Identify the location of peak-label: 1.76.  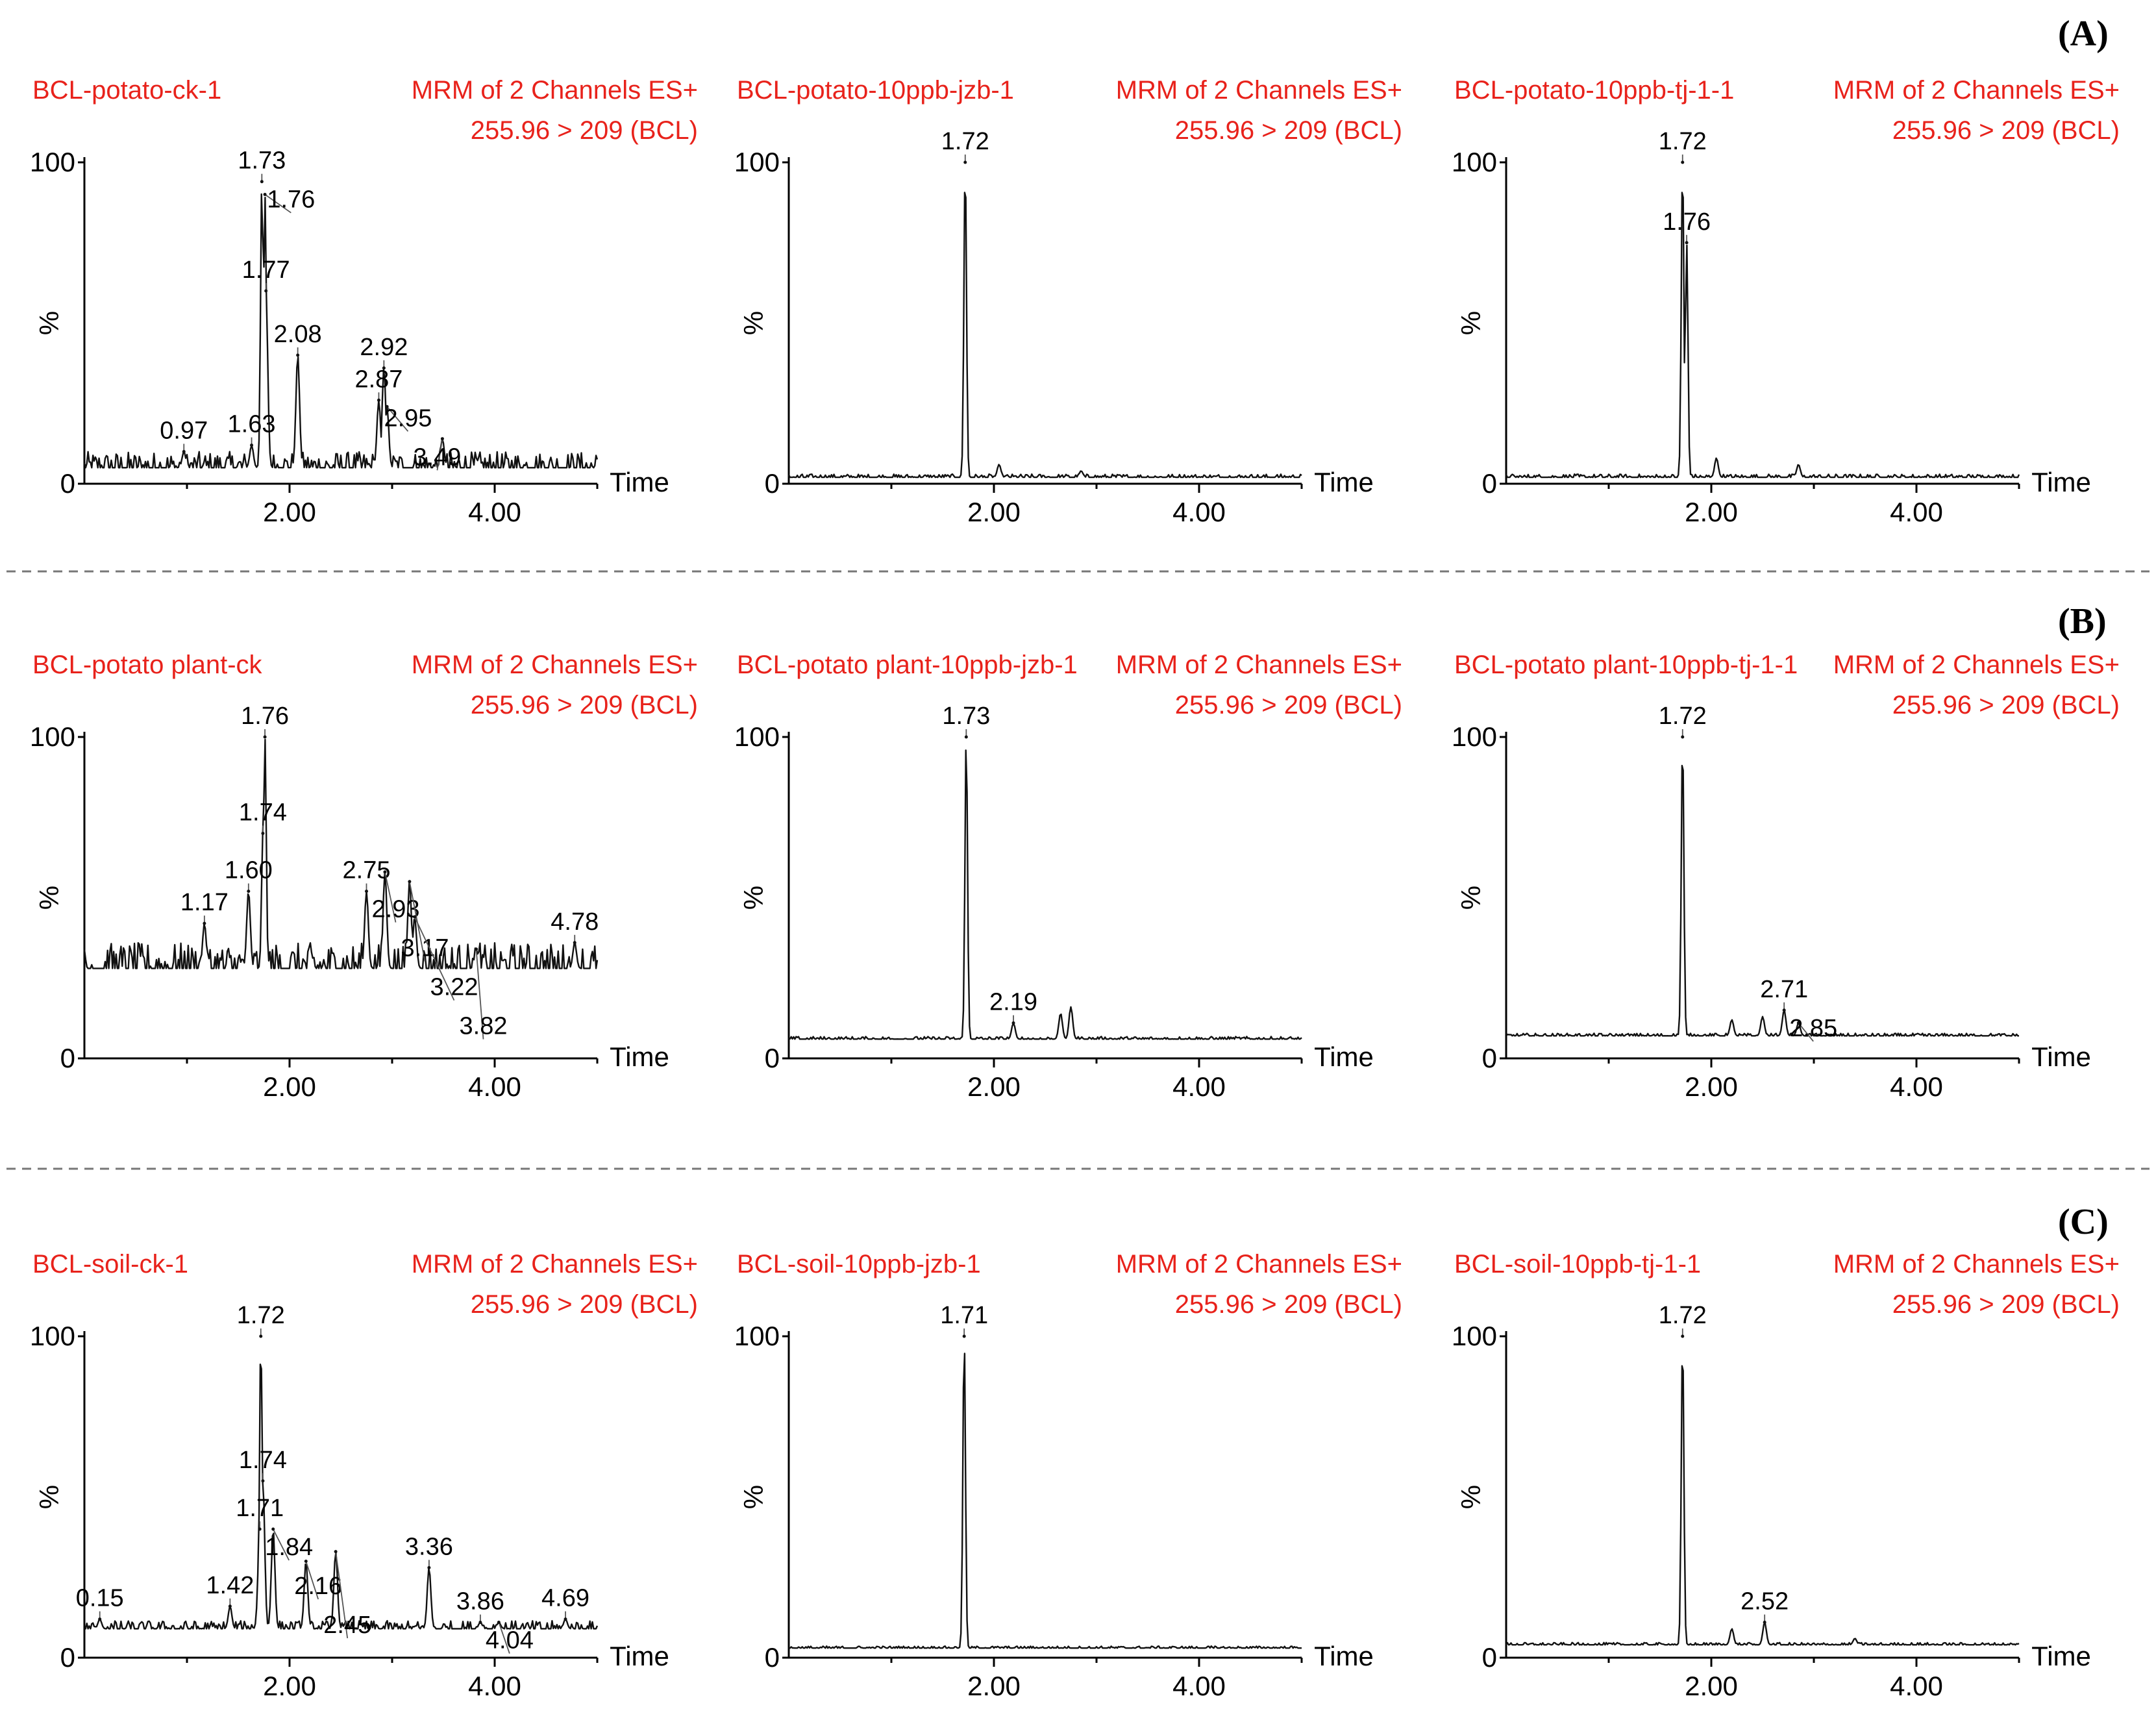
(1687, 222).